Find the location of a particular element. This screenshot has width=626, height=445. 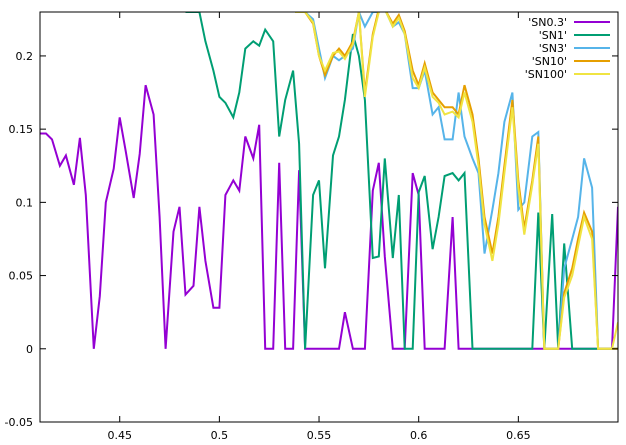

x-tick-label: 0.55 is located at coordinates (319, 435).